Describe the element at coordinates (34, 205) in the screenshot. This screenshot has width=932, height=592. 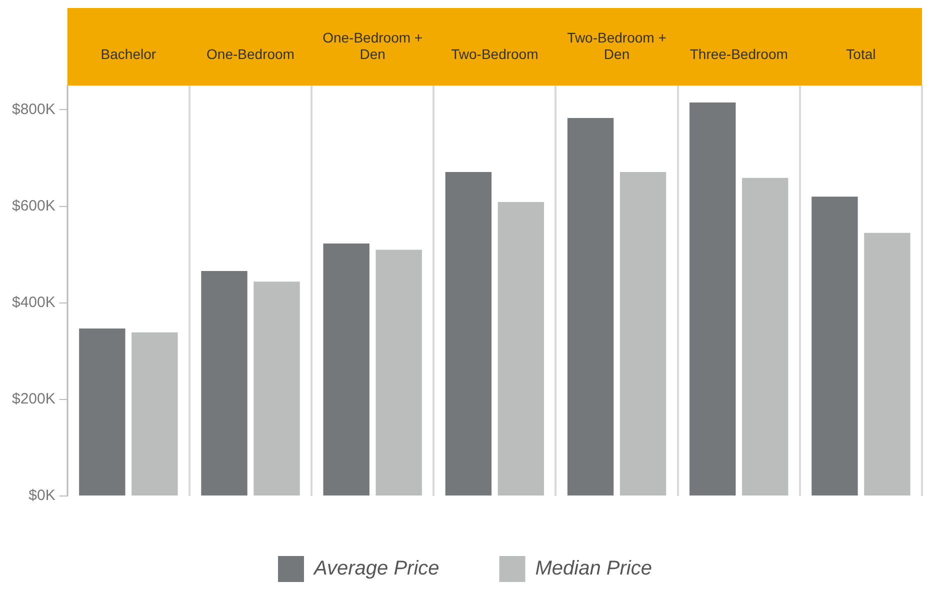
I see `y-tick-label: $600K` at that location.